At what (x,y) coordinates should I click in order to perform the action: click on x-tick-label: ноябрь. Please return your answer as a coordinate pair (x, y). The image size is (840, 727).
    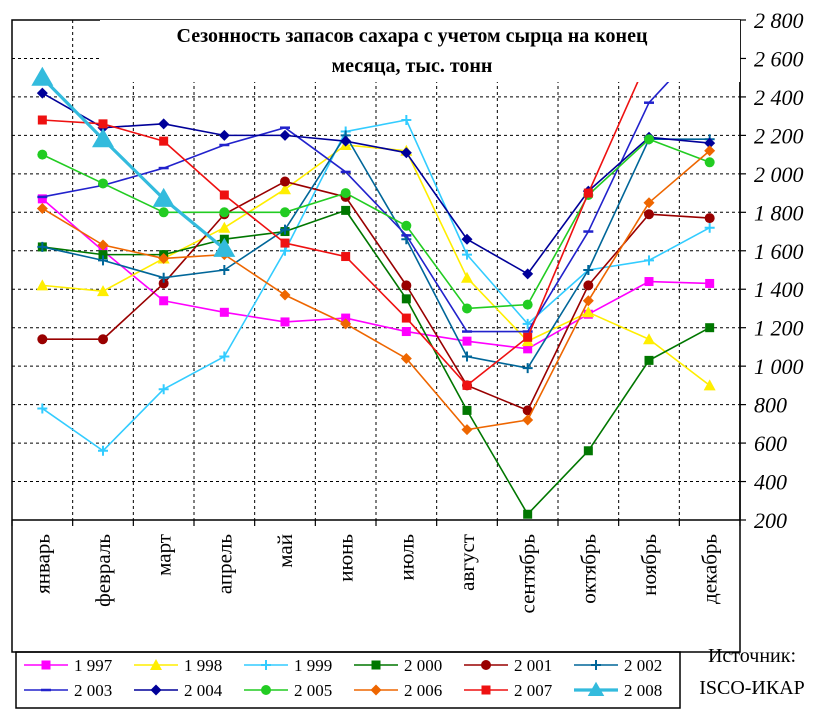
    Looking at the image, I should click on (649, 565).